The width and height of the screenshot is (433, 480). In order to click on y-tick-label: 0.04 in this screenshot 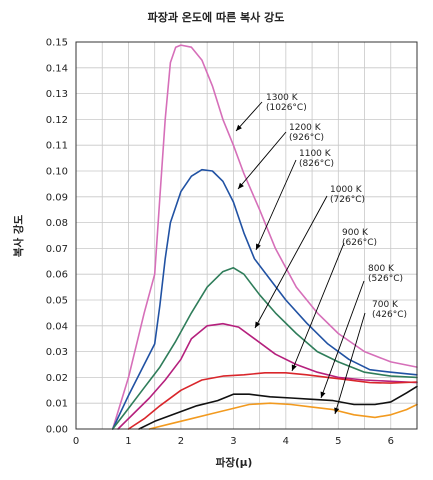, I will do `click(57, 326)`.